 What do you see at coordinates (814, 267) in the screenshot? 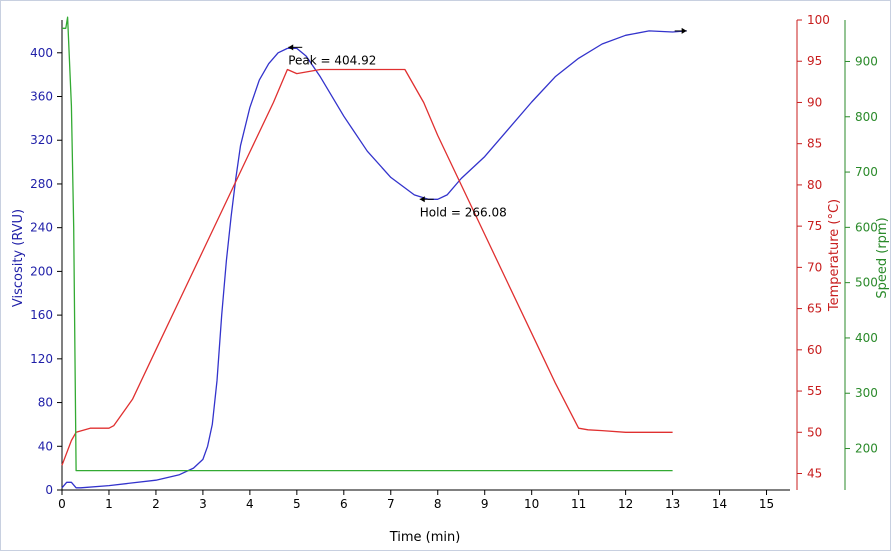
I see `temperature-tick-label: 70` at bounding box center [814, 267].